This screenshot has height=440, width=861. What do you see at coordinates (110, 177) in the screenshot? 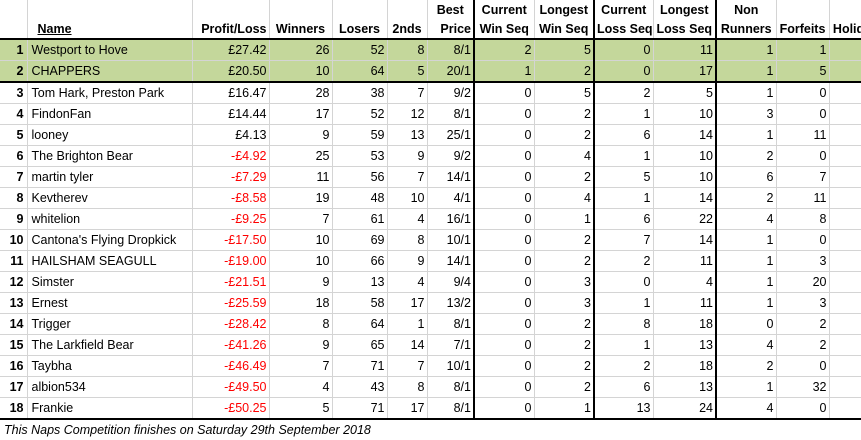
I see `player-name: martin tyler` at bounding box center [110, 177].